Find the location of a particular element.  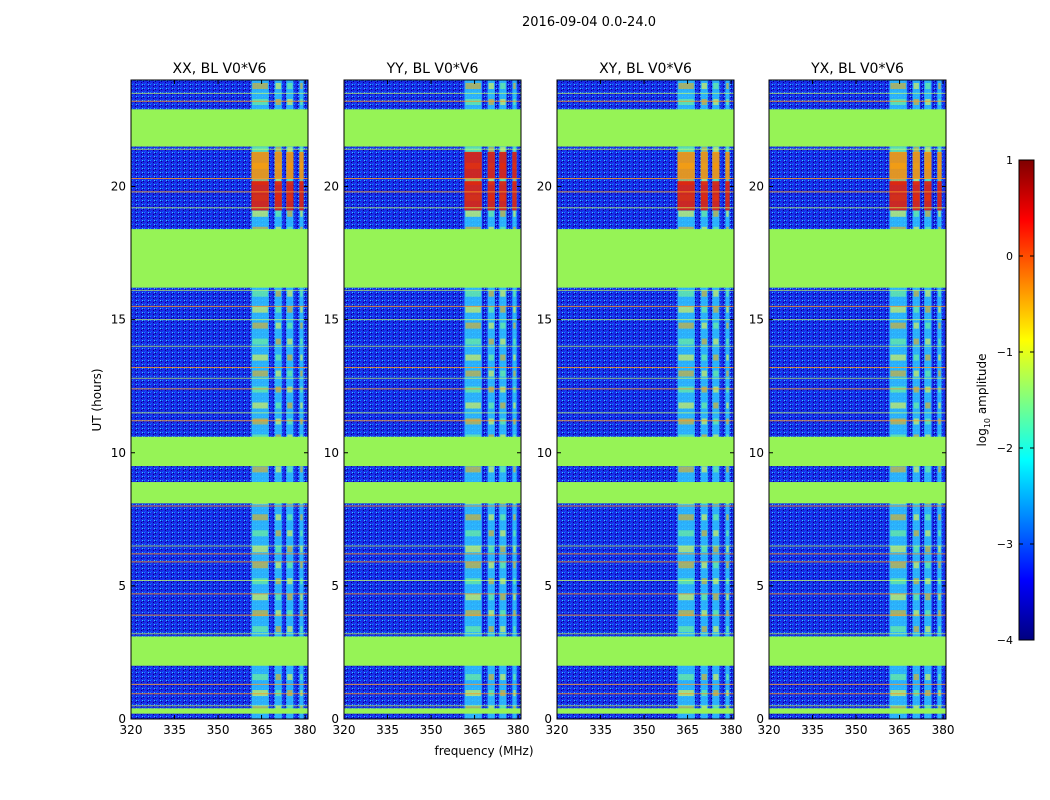

panel-title: YY, BL V0*V6 is located at coordinates (432, 69).